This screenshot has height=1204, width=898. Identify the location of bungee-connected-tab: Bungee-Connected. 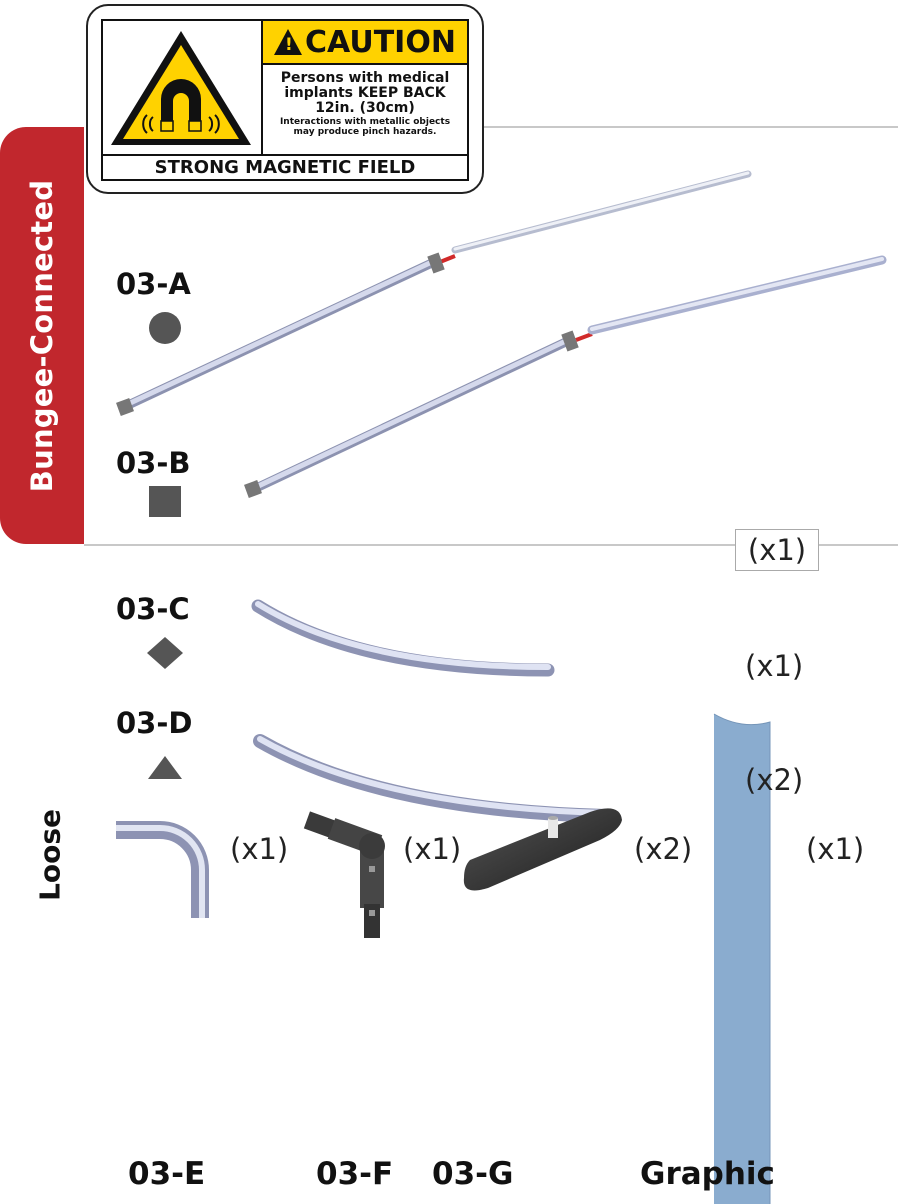
(42, 335).